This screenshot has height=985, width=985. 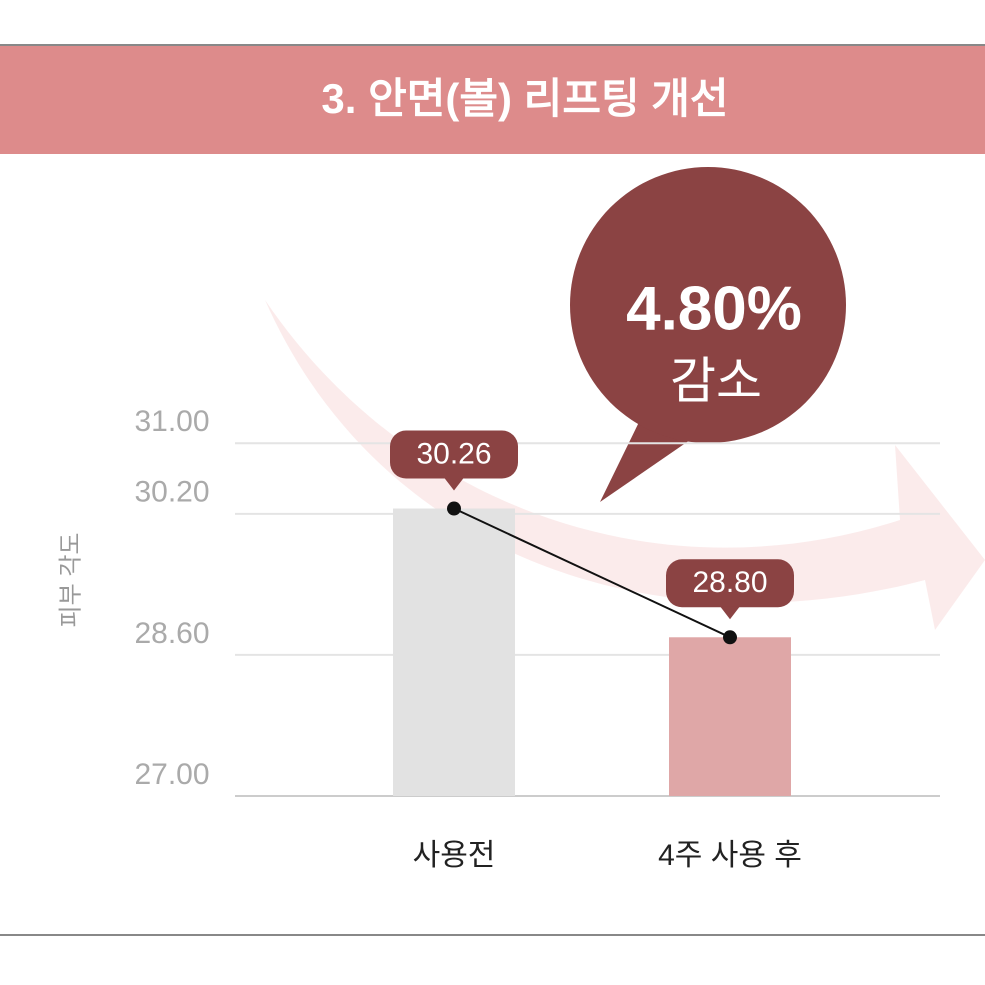 What do you see at coordinates (524, 98) in the screenshot?
I see `chart-title: 3. 안면(볼) 리프팅 개선` at bounding box center [524, 98].